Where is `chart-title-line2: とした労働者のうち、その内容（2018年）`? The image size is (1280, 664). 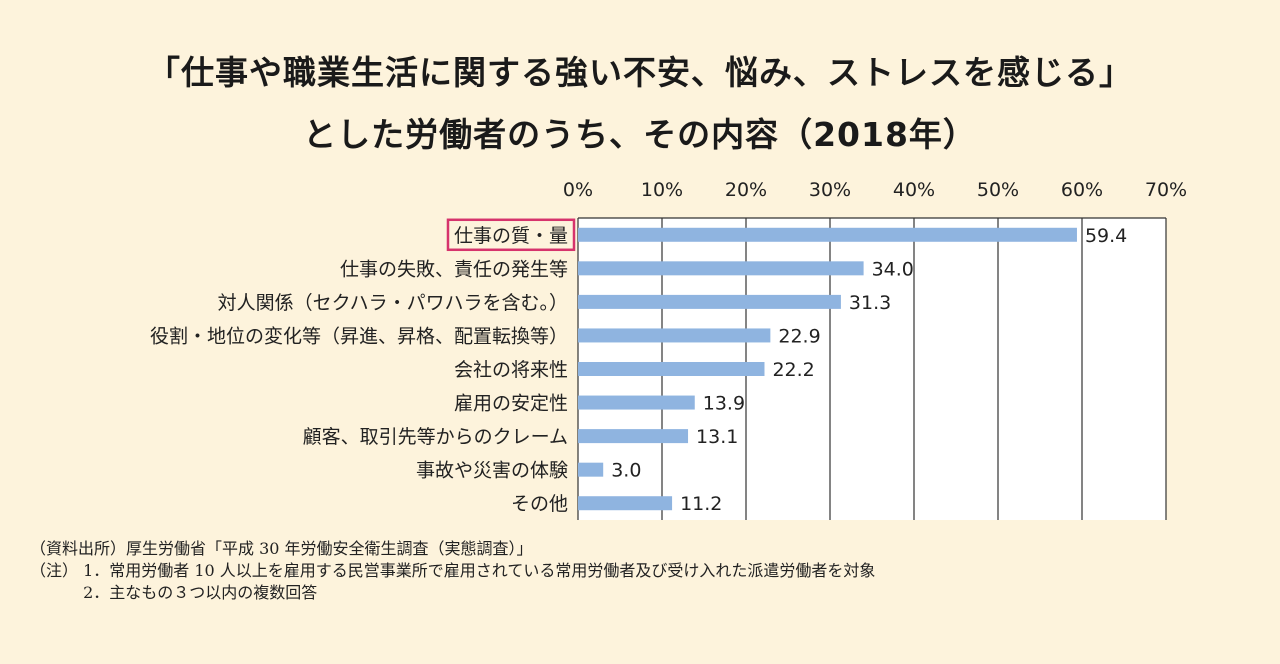 chart-title-line2: とした労働者のうち、その内容（2018年） is located at coordinates (640, 134).